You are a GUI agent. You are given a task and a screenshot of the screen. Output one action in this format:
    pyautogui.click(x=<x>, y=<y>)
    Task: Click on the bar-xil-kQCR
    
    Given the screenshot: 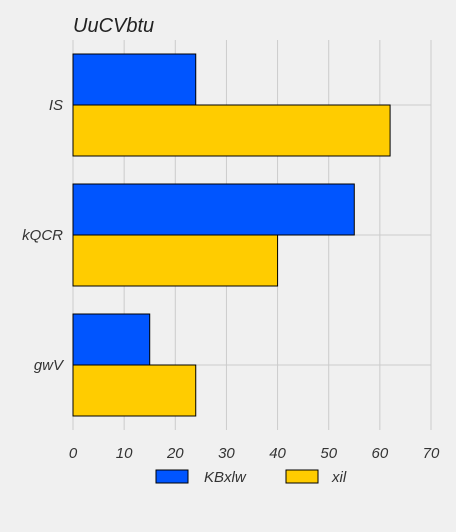 What is the action you would take?
    pyautogui.click(x=175, y=260)
    